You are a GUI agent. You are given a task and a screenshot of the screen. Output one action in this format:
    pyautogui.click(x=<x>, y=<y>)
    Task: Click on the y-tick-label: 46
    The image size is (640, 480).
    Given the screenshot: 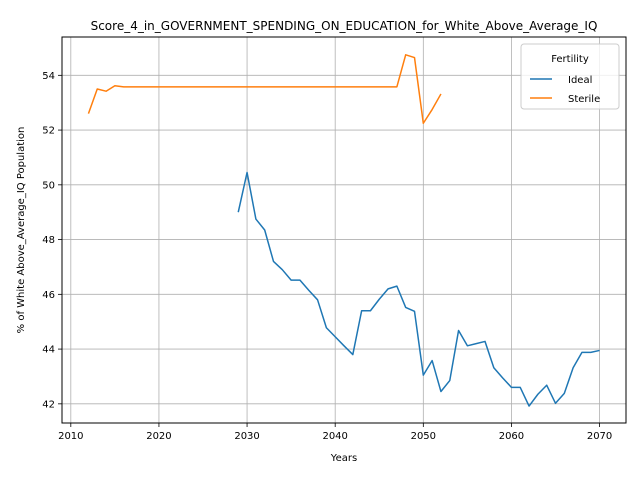 What is the action you would take?
    pyautogui.click(x=48, y=295)
    